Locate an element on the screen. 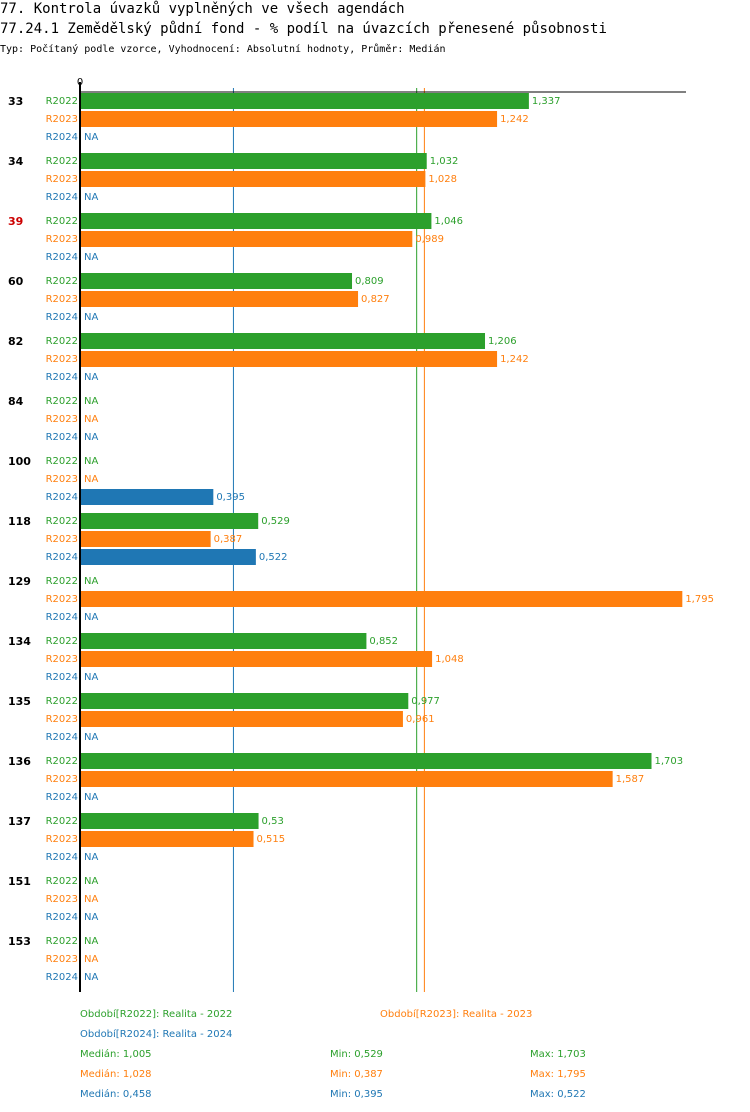 The width and height of the screenshot is (750, 1112). series-label-137-r2022: R2022 is located at coordinates (62, 821).